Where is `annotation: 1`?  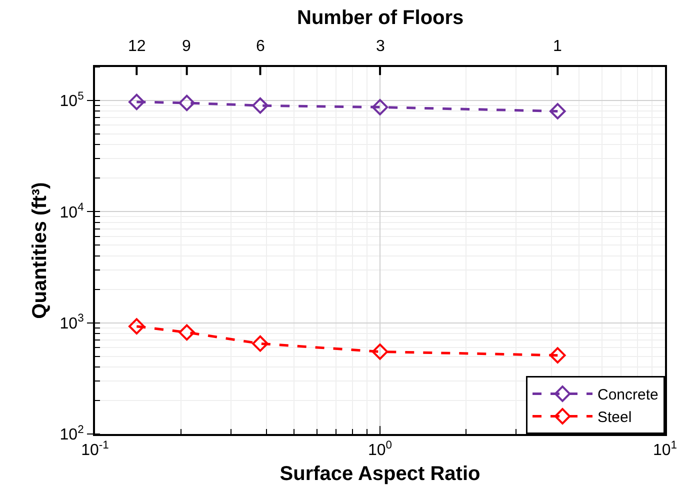 annotation: 1 is located at coordinates (557, 46).